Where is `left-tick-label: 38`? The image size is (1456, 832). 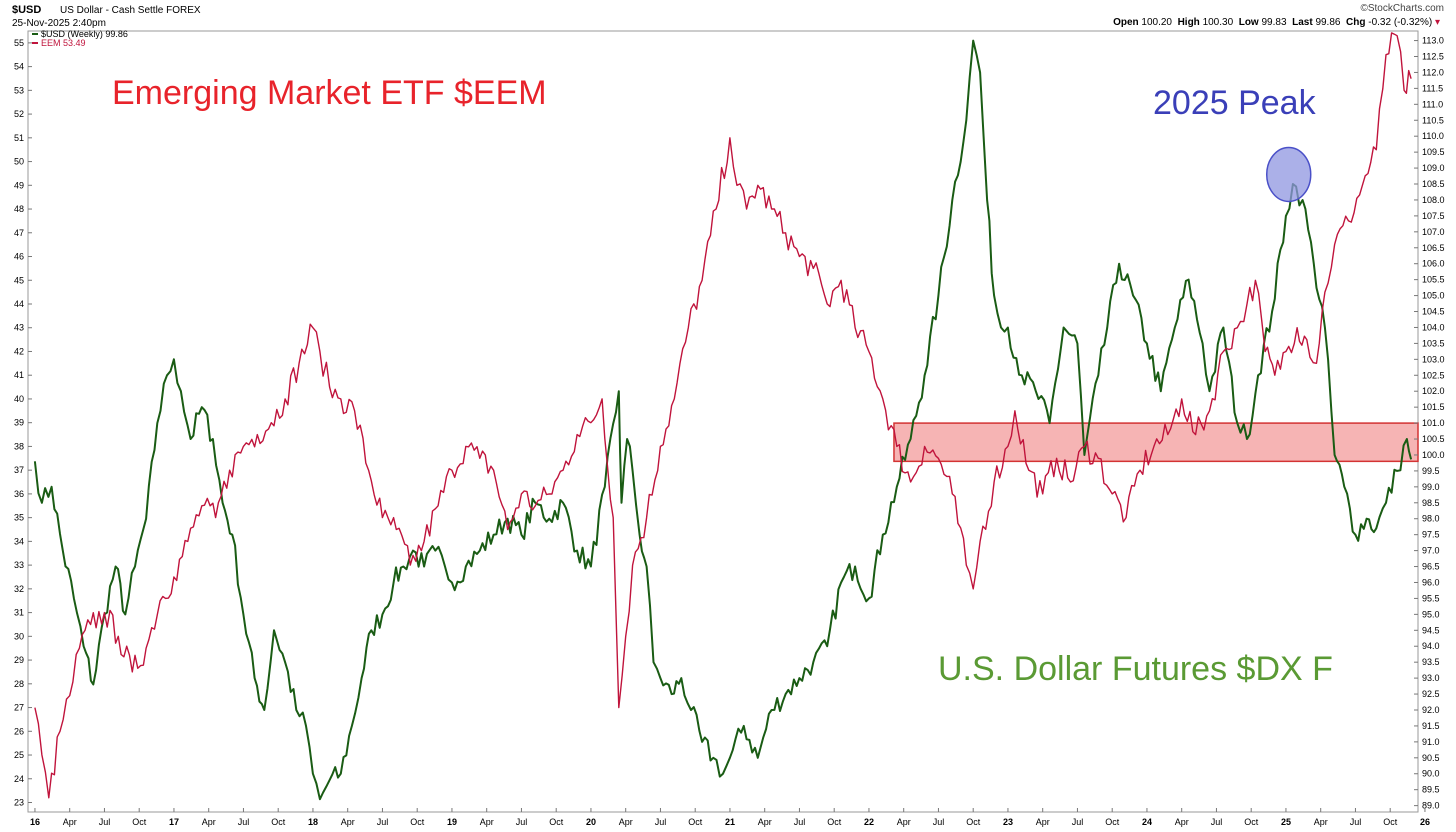 left-tick-label: 38 is located at coordinates (19, 446).